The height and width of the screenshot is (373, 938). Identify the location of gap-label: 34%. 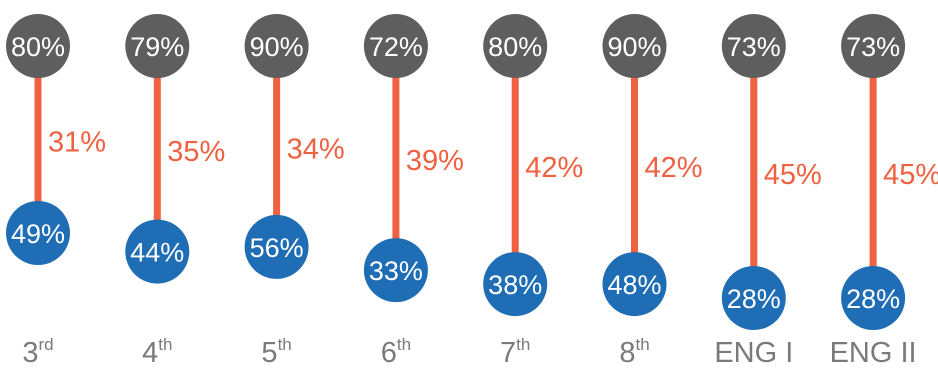
(316, 149).